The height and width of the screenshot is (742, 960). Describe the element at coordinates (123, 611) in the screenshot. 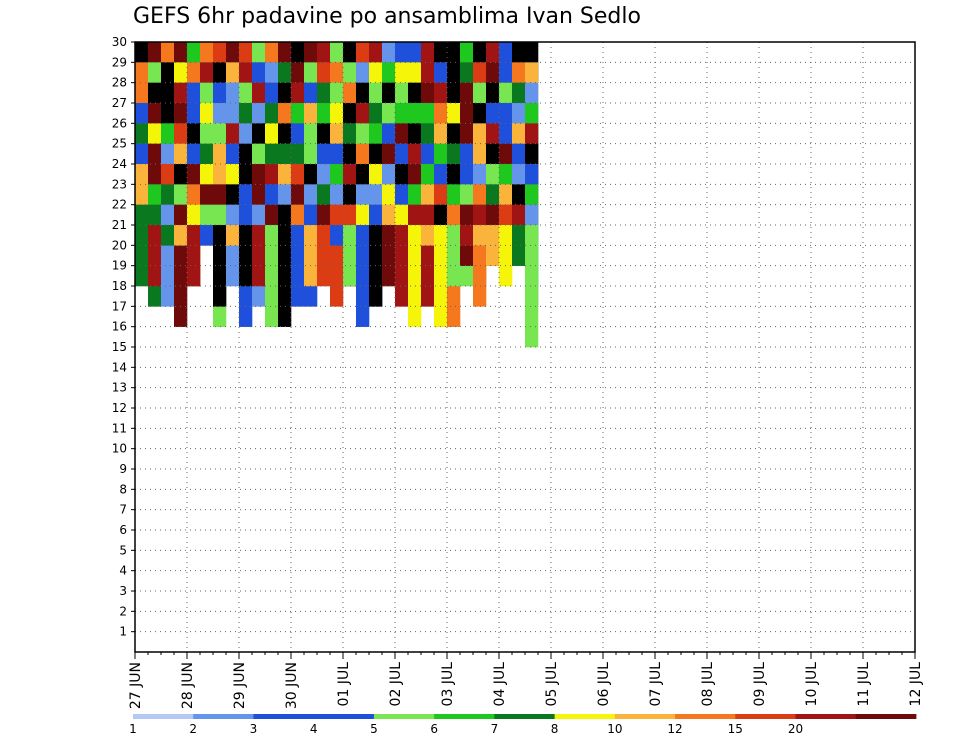

I see `y-tick-label: 2` at that location.